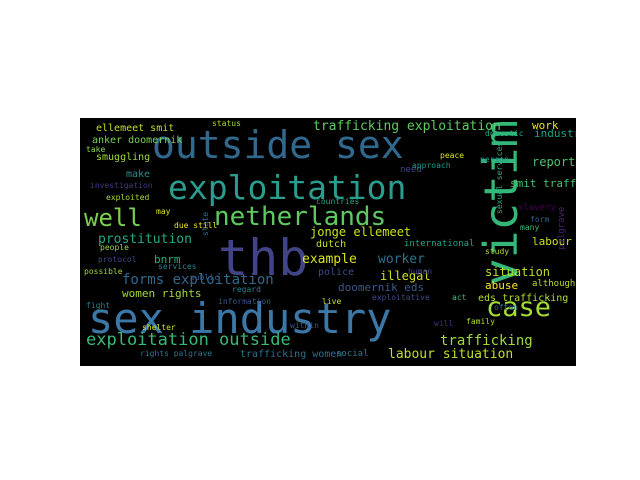  What do you see at coordinates (401, 297) in the screenshot?
I see `word-cloud-term: exploitative` at bounding box center [401, 297].